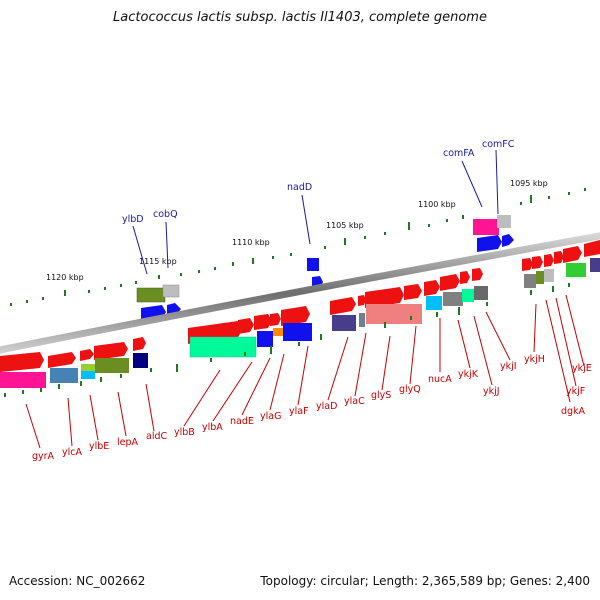 This screenshot has width=600, height=600. I want to click on scale-tick-1100: 1100 kbp, so click(437, 204).